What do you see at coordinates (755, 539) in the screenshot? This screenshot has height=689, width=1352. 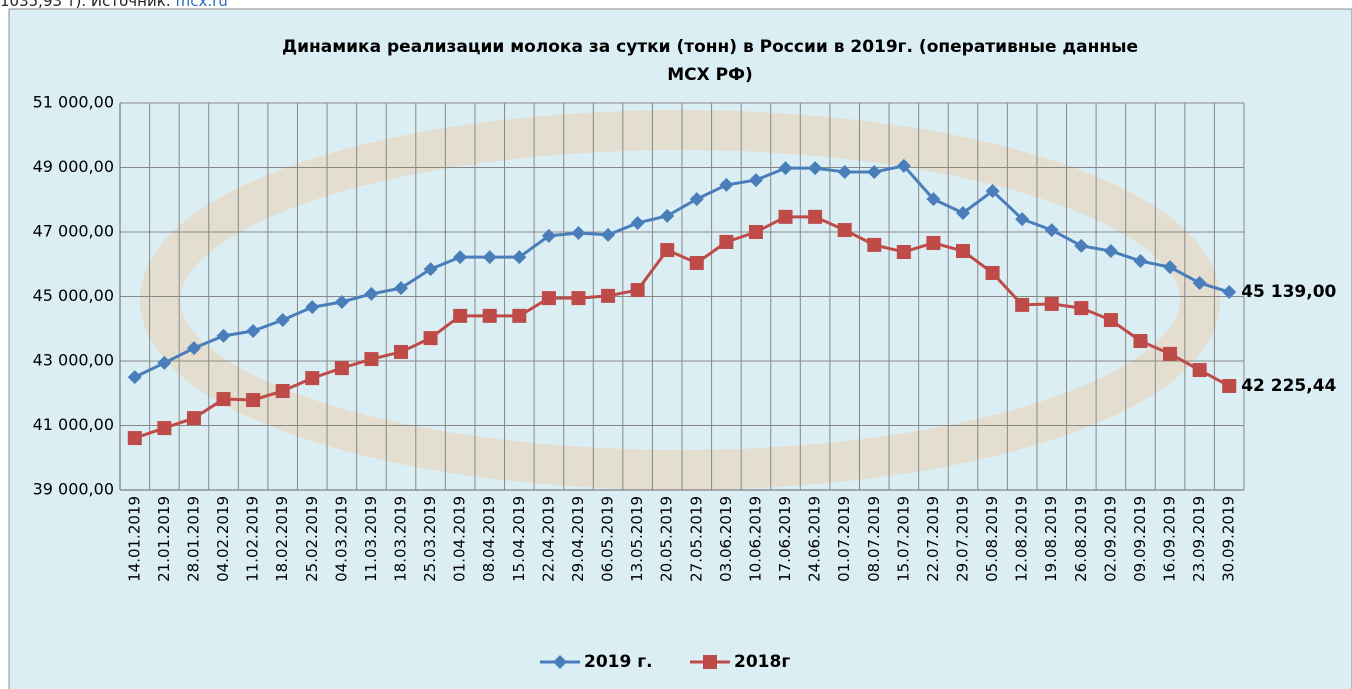 I see `x-tick-label: 10.06.2019` at bounding box center [755, 539].